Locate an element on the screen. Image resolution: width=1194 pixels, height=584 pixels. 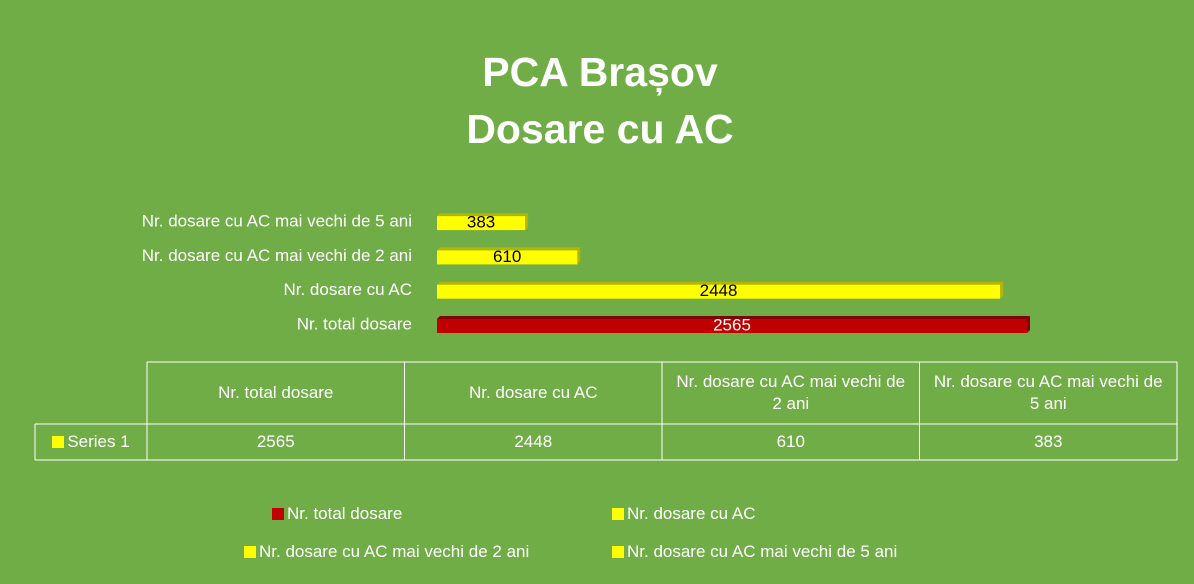
table-value: 2565 is located at coordinates (275, 441).